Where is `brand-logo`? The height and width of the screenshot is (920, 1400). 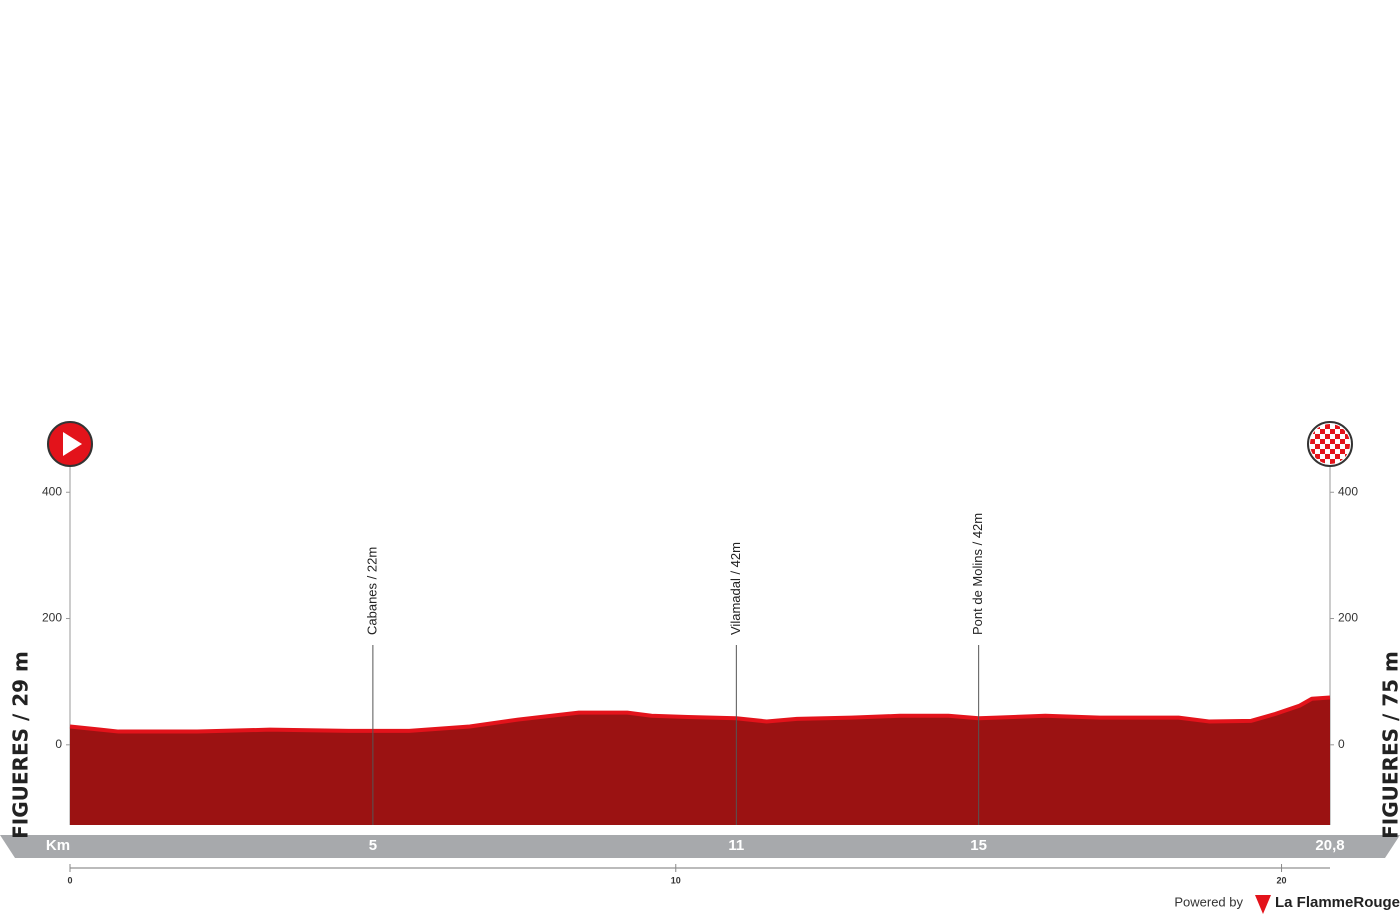
brand-logo is located at coordinates (1263, 904).